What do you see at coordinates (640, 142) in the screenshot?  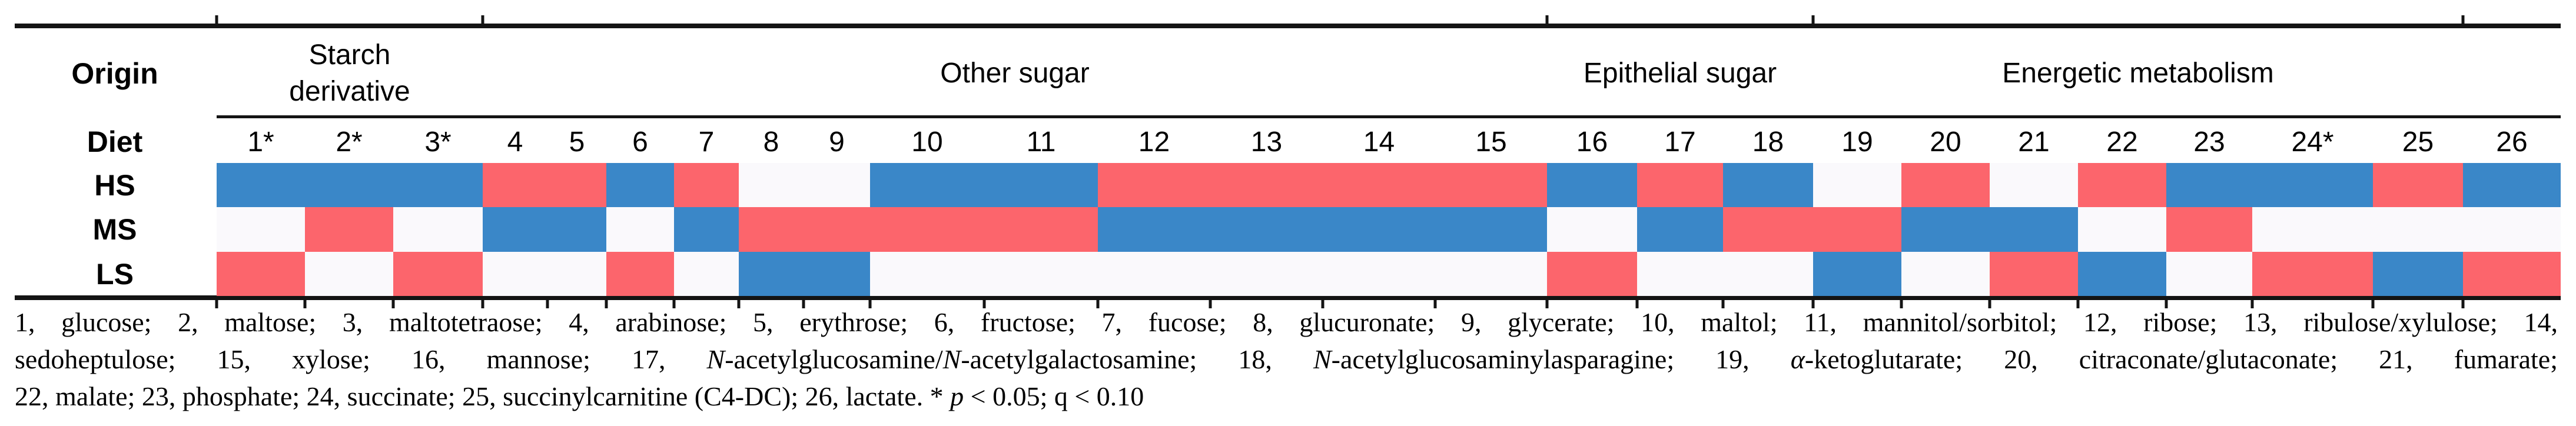 I see `diet-column-label: 6` at bounding box center [640, 142].